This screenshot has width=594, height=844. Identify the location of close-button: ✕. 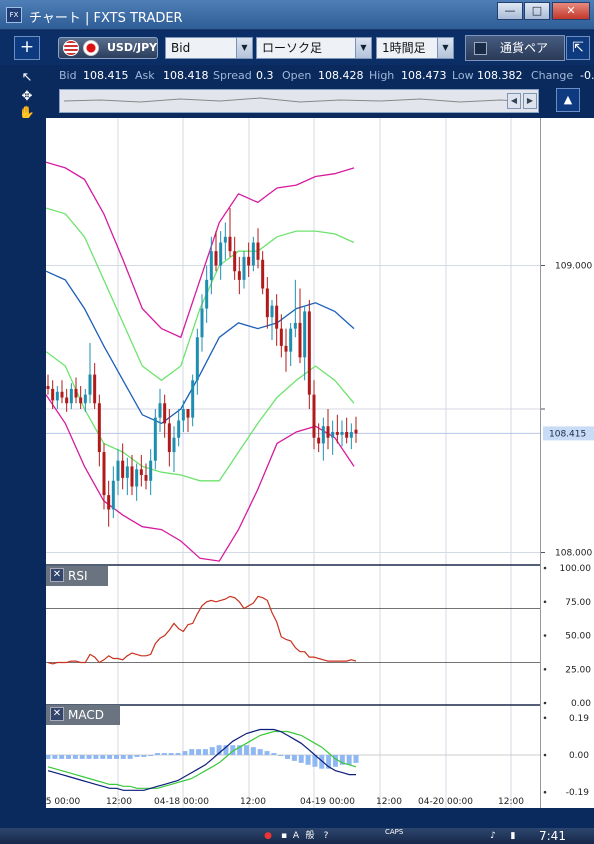
(571, 11).